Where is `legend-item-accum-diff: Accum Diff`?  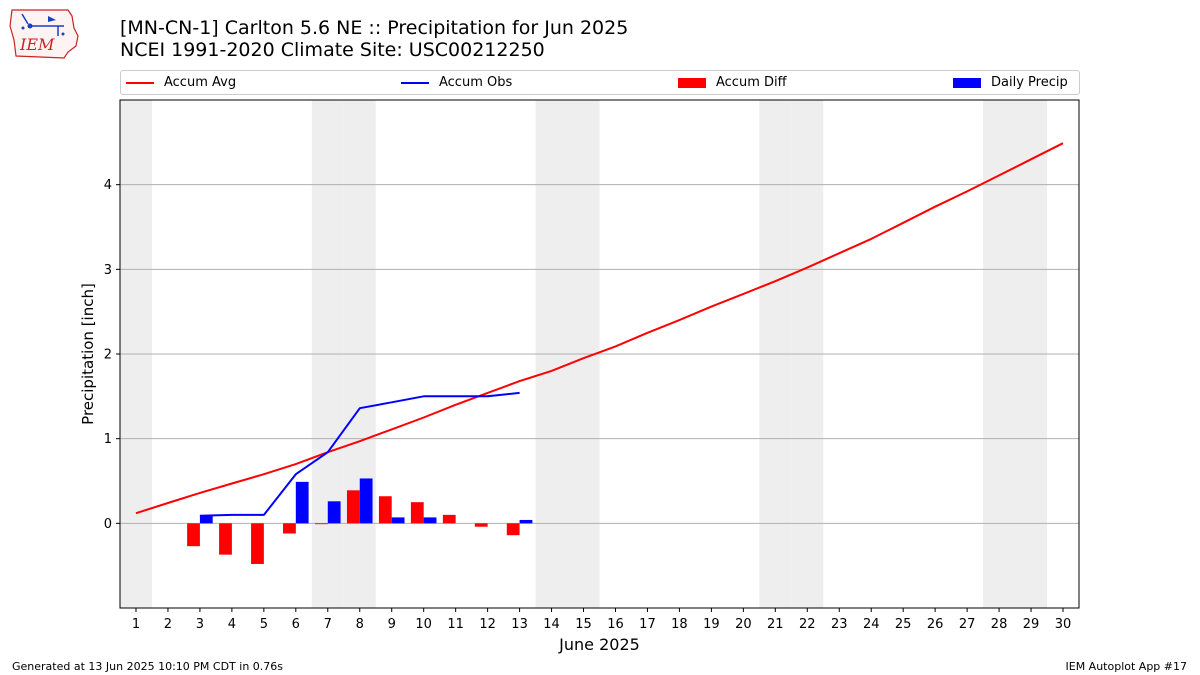
legend-item-accum-diff: Accum Diff is located at coordinates (732, 82).